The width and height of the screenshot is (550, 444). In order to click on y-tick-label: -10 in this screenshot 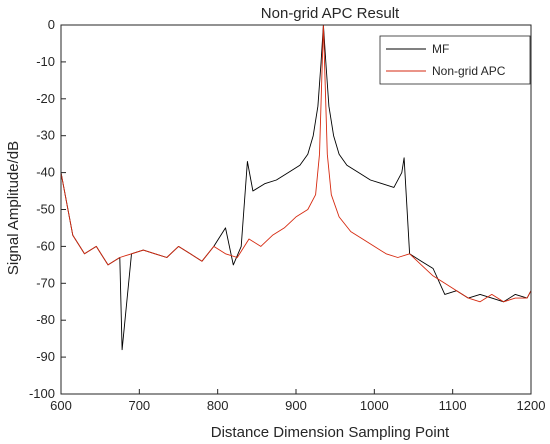, I will do `click(45, 61)`.